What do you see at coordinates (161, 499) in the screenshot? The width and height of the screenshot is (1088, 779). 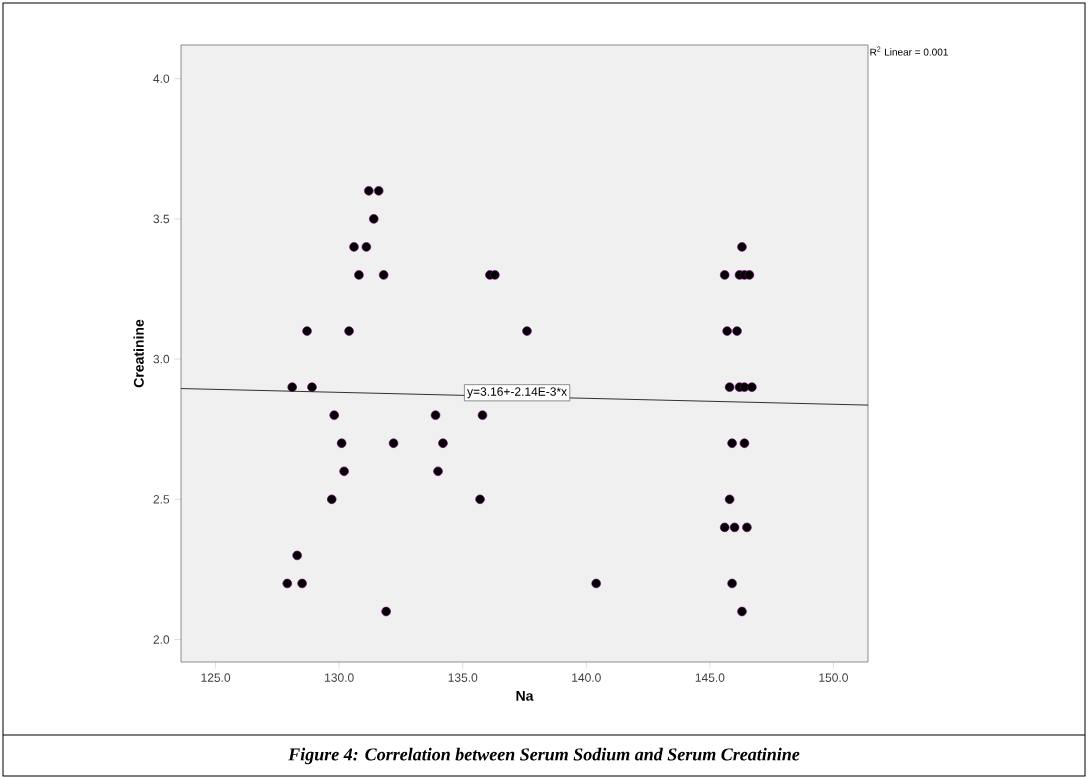 I see `y-tick-label: 2.5` at bounding box center [161, 499].